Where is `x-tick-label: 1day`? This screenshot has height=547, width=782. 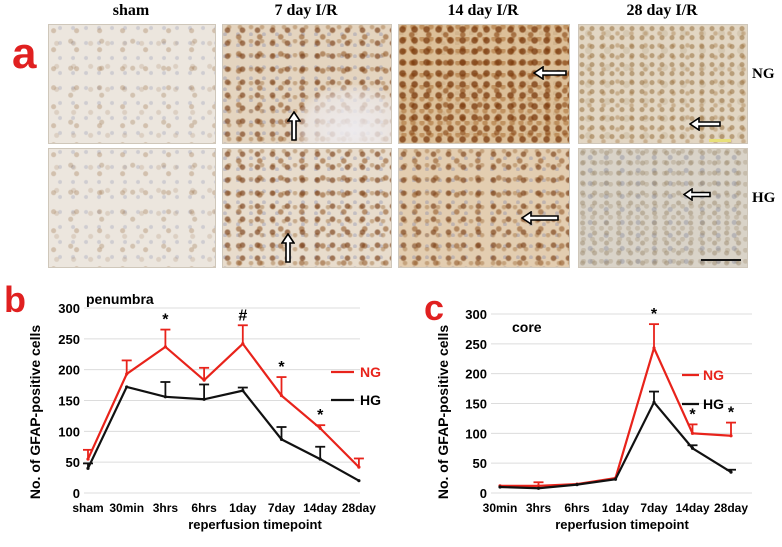 x-tick-label: 1day is located at coordinates (243, 508).